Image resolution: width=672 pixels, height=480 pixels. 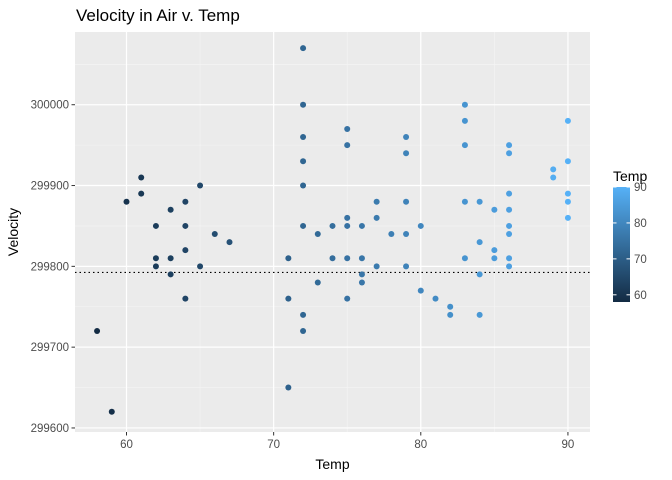 What do you see at coordinates (50, 267) in the screenshot?
I see `y-tick-label: 299800` at bounding box center [50, 267].